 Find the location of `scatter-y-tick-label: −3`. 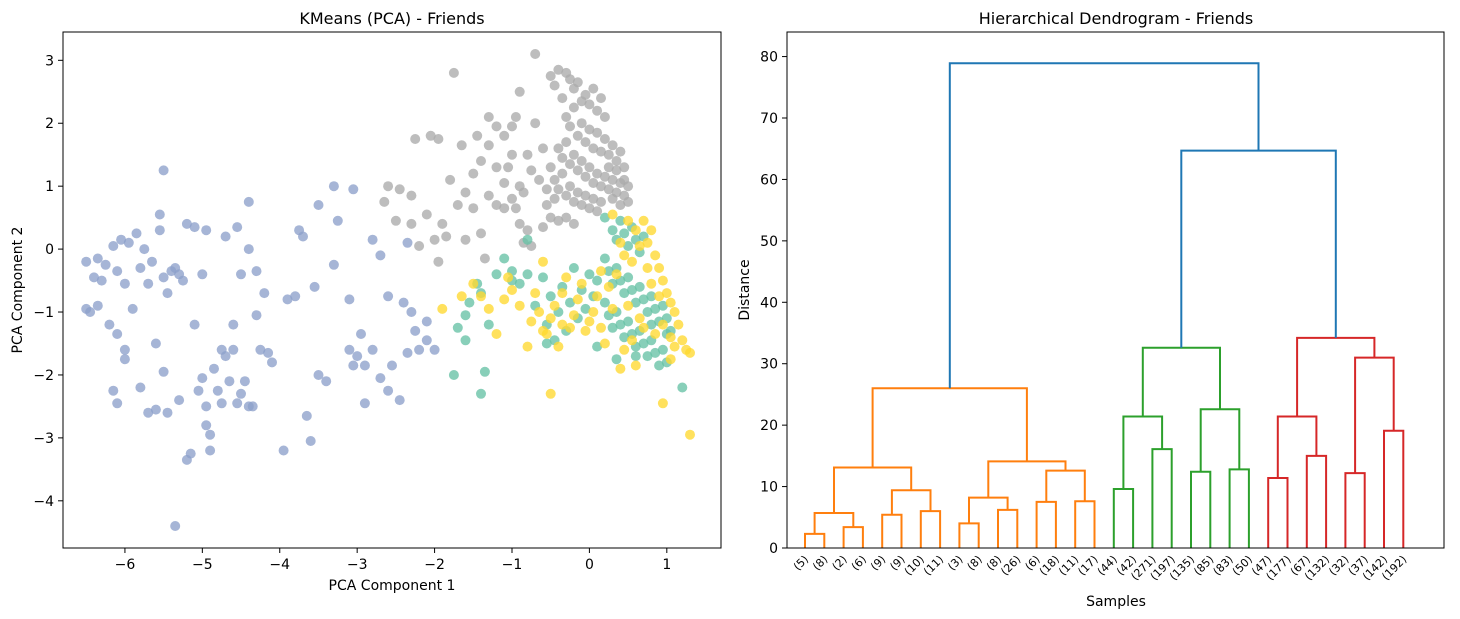

scatter-y-tick-label: −3 is located at coordinates (43, 439).